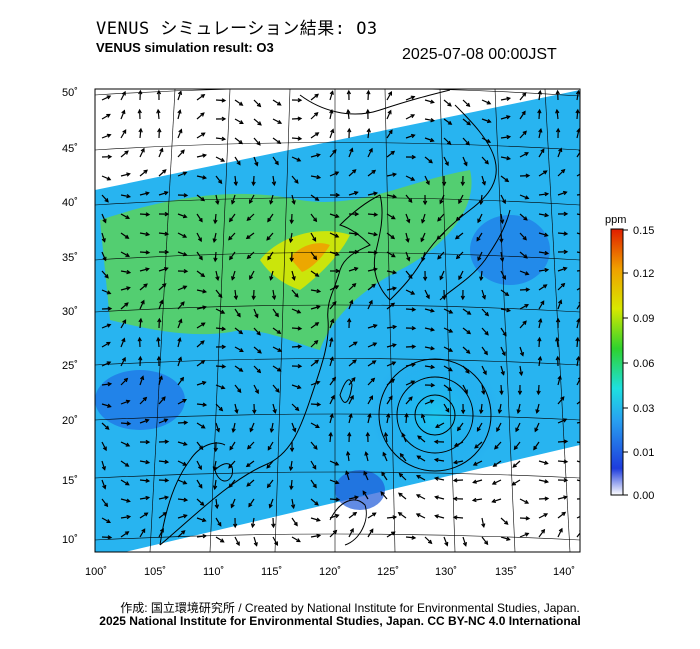 This screenshot has height=649, width=700. Describe the element at coordinates (643, 274) in the screenshot. I see `colorbar-tick: 0.12` at that location.